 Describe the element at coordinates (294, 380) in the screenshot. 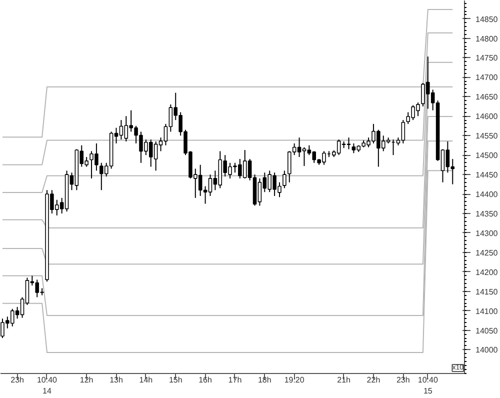

I see `x-tick-label: 19:20` at that location.